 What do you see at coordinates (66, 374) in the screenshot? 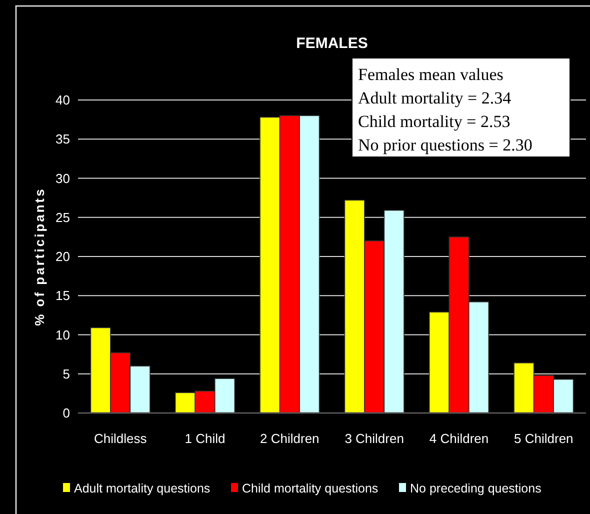
I see `y-tick-label: 5` at bounding box center [66, 374].